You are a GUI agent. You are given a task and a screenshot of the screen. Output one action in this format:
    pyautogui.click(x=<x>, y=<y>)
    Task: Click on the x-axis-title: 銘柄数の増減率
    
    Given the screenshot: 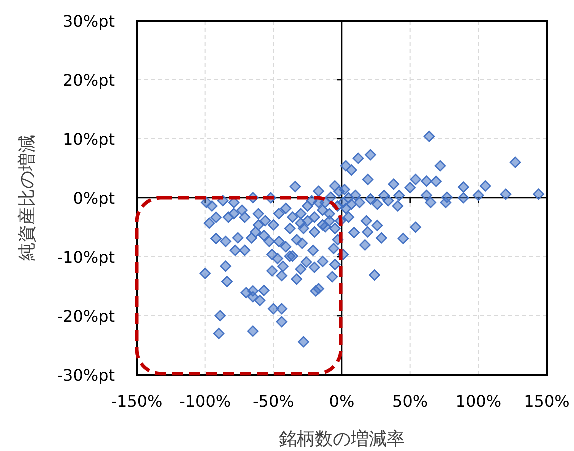 What is the action you would take?
    pyautogui.click(x=342, y=439)
    